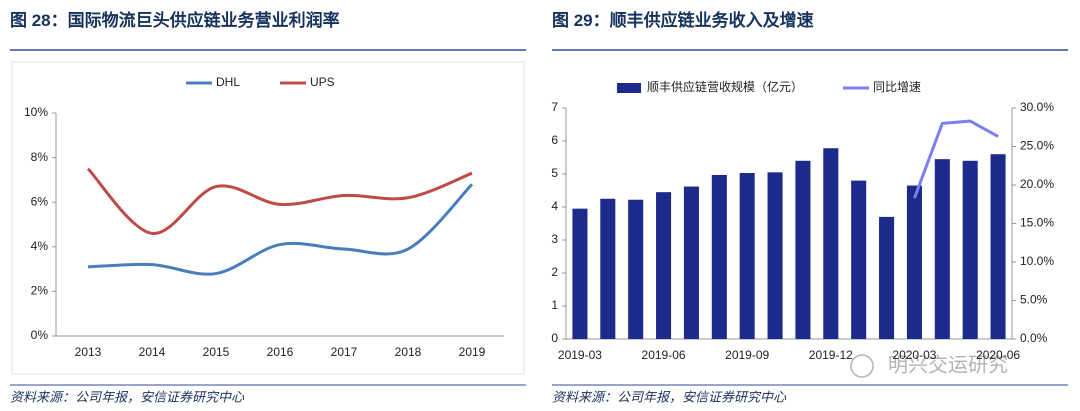 The height and width of the screenshot is (411, 1080). Describe the element at coordinates (948, 364) in the screenshot. I see `watermark: 明兴交运研究` at that location.